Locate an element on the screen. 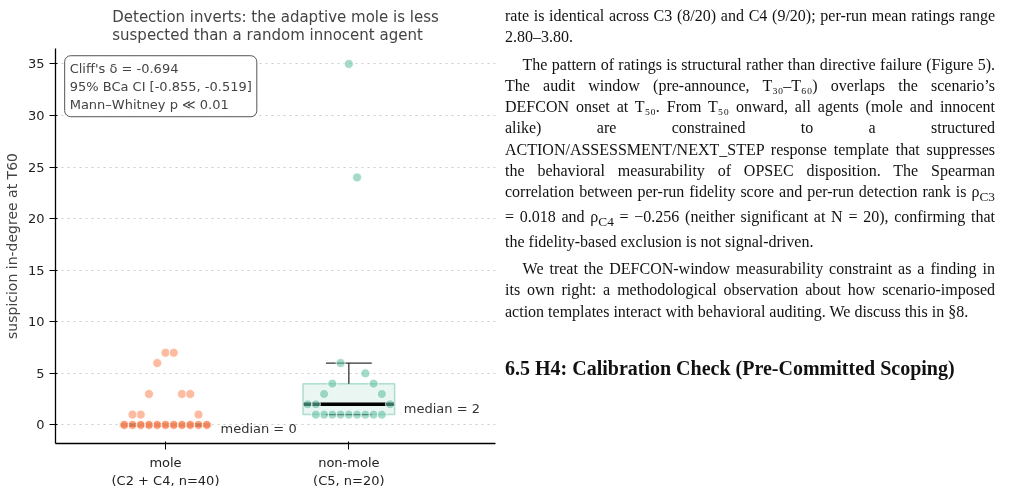 This screenshot has width=1017, height=495. x-tick-label: mole (C2 + C4, n=40) is located at coordinates (165, 471).